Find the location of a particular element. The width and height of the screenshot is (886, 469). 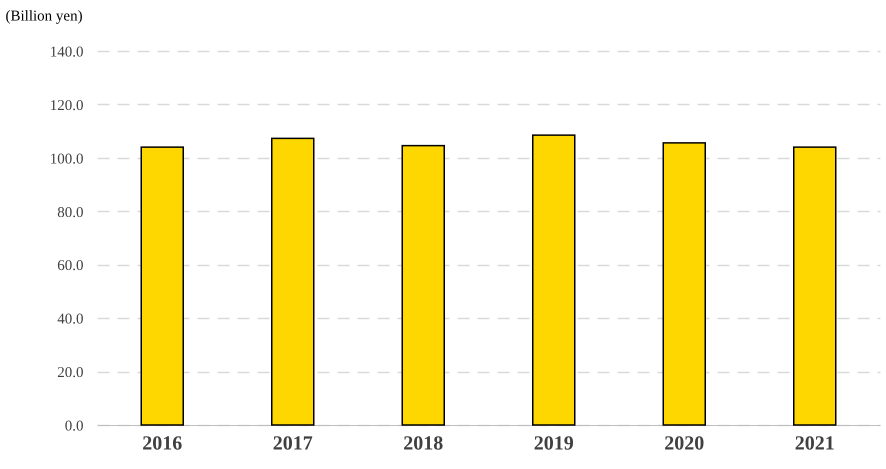

y-tick-label: 20.0 is located at coordinates (70, 373).